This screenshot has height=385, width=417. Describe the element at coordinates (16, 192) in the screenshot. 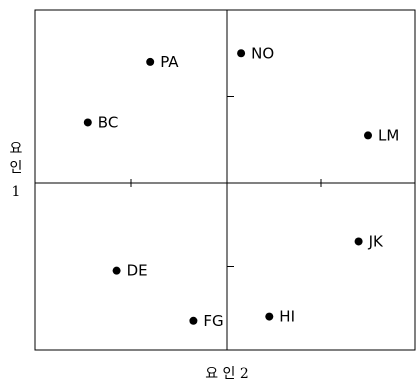

I see `y-axis-title-line: 1` at that location.